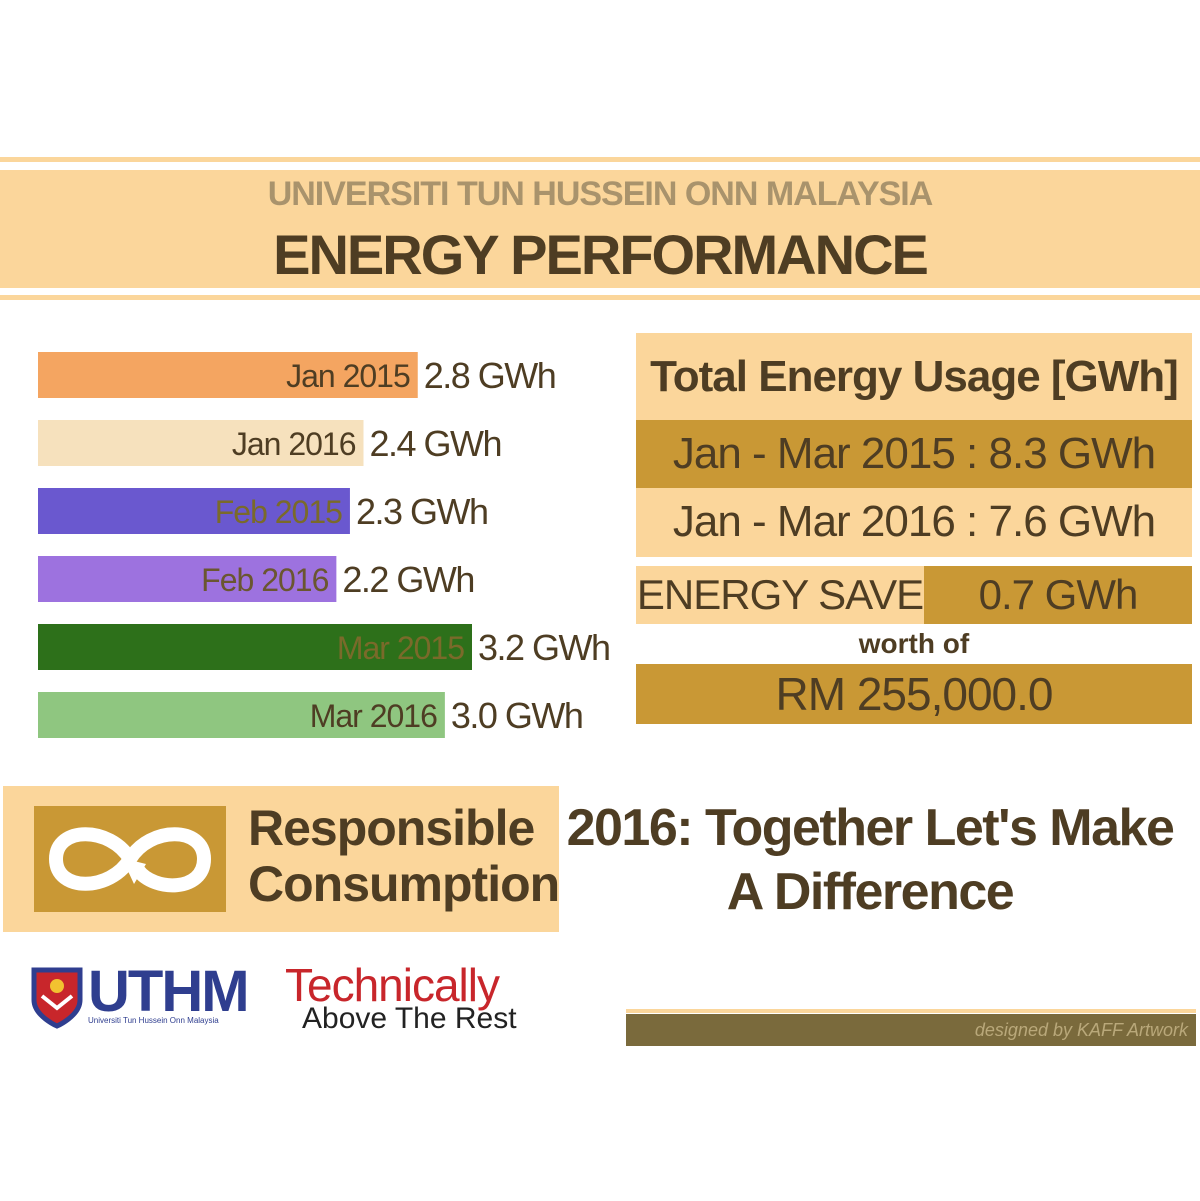 The image size is (1200, 1201). What do you see at coordinates (130, 859) in the screenshot?
I see `infinity-recycle-icon` at bounding box center [130, 859].